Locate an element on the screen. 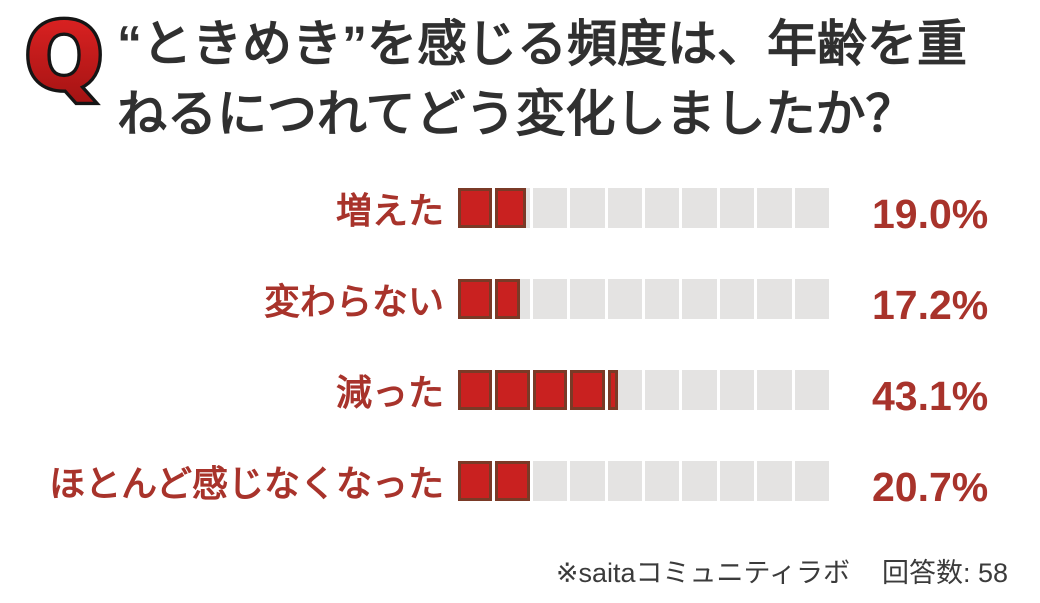 This screenshot has height=603, width=1040. row-value: 17.2% is located at coordinates (930, 304).